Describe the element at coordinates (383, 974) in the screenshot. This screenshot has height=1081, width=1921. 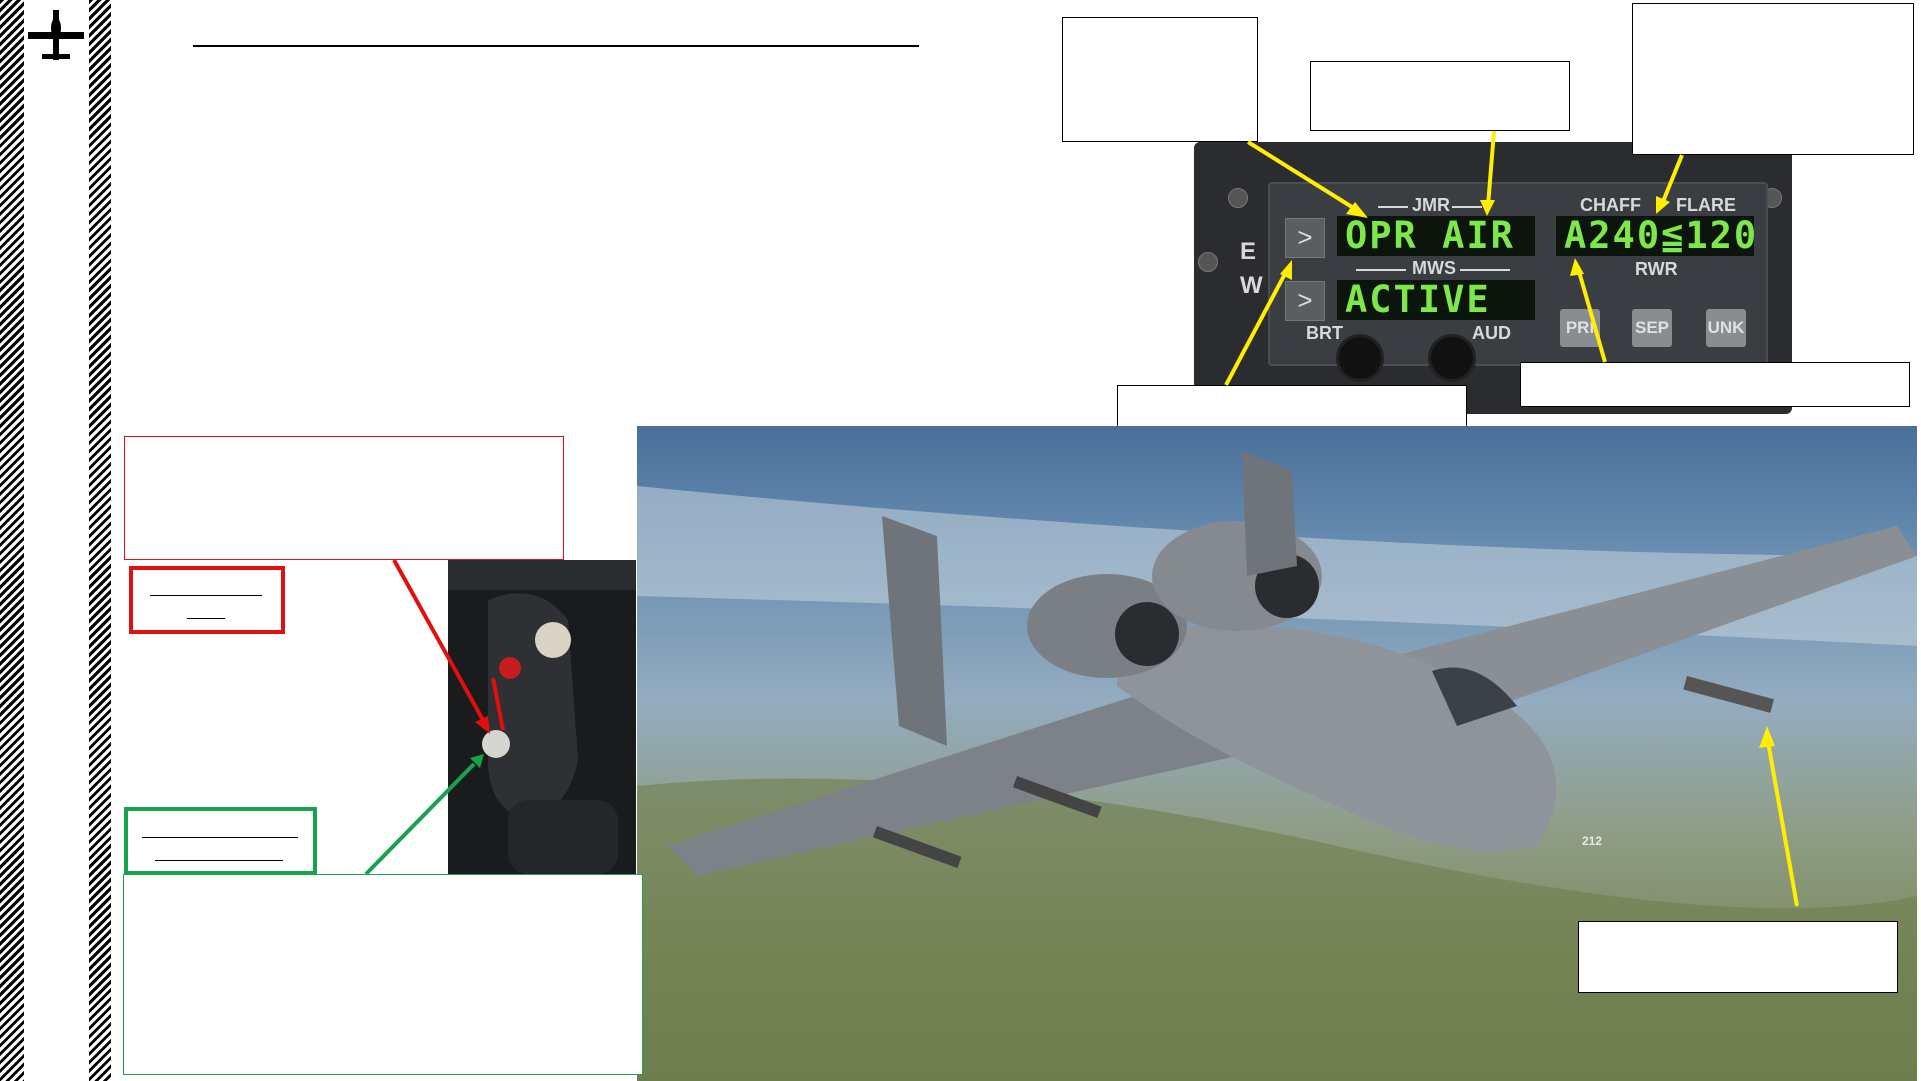
I see `green-callout-description` at that location.